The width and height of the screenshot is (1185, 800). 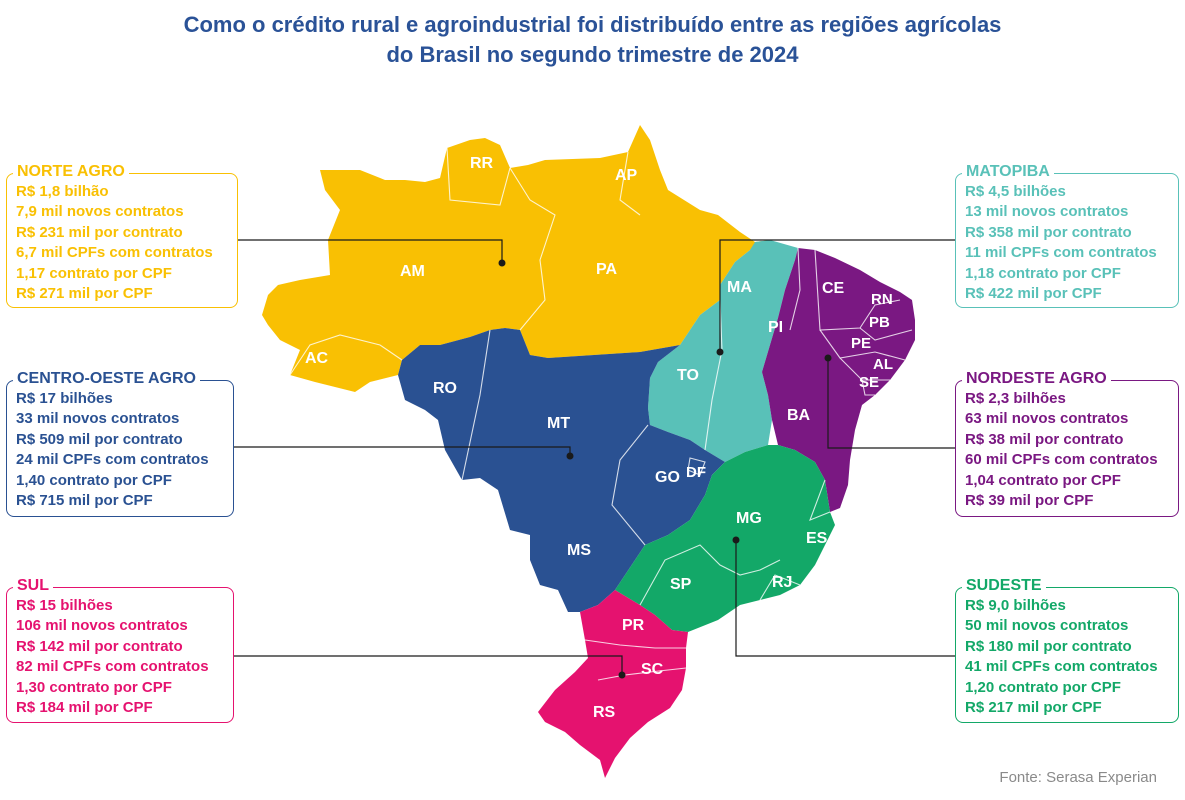 I want to click on sul-cpfs: 82 mil CPFs com contratos, so click(x=112, y=667).